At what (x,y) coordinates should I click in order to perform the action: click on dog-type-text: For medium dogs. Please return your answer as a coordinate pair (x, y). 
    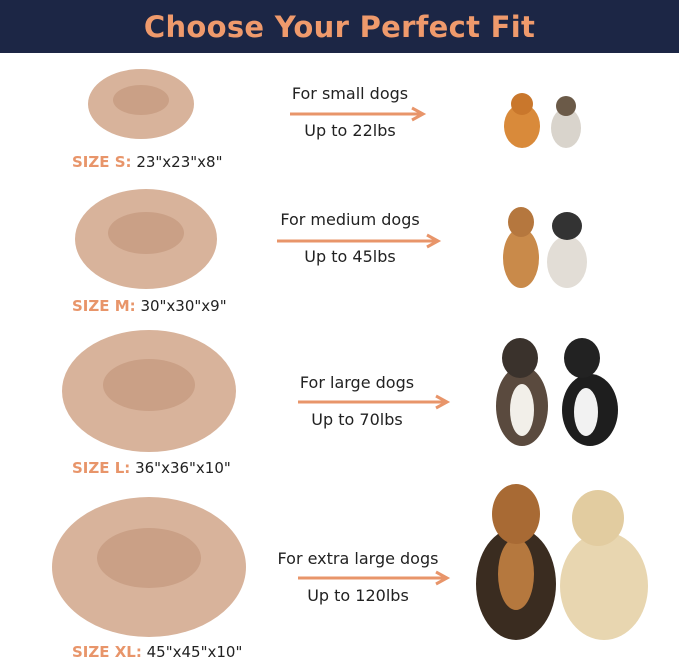
    Looking at the image, I should click on (350, 219).